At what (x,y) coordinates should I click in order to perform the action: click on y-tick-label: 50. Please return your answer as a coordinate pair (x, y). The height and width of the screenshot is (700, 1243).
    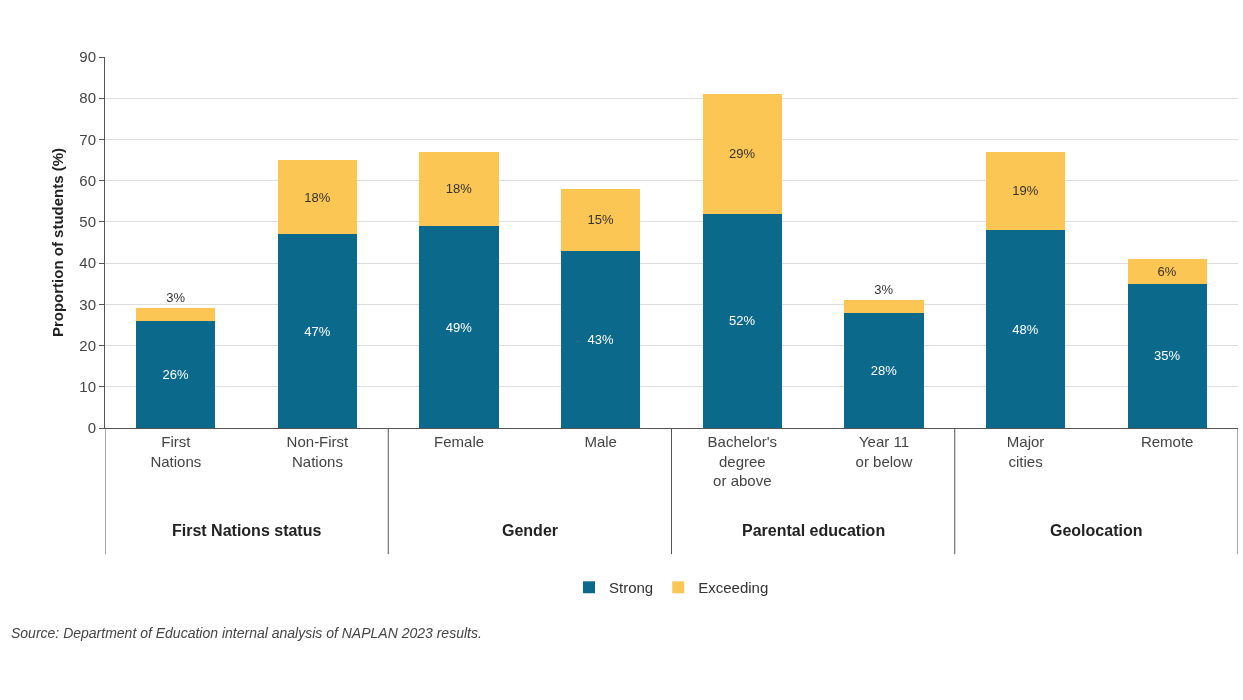
    Looking at the image, I should click on (87, 222).